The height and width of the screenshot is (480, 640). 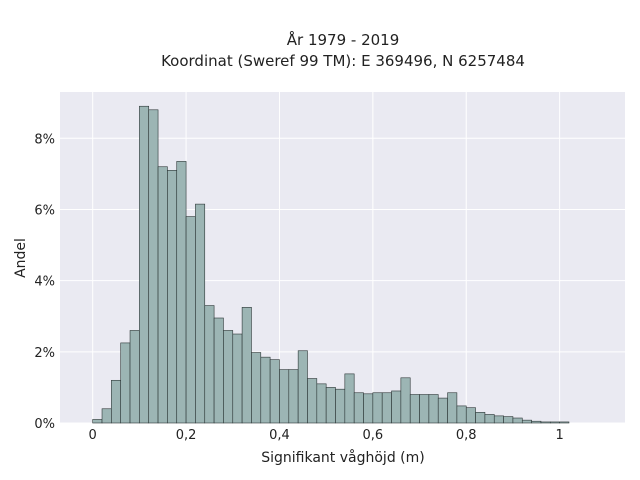 I want to click on y-tick-label-2: 4%, so click(x=44, y=282).